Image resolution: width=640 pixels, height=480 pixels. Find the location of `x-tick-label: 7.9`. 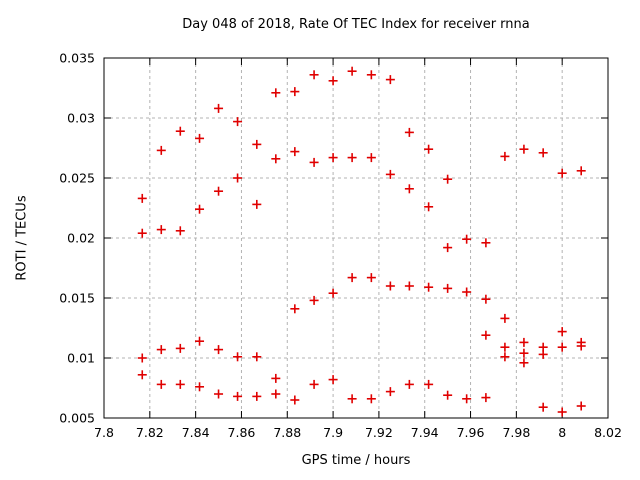

x-tick-label: 7.9 is located at coordinates (333, 432).